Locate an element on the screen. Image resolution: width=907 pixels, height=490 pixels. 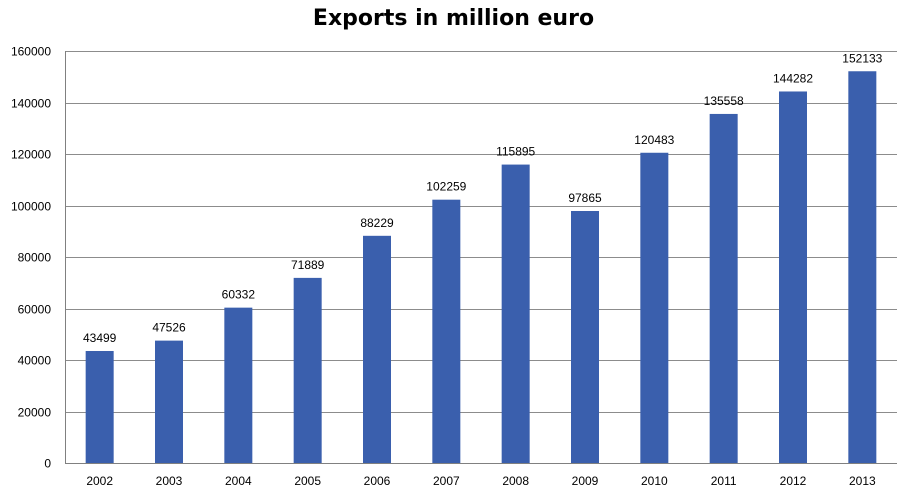
x-tick-label-2002: 2002 is located at coordinates (99, 481).